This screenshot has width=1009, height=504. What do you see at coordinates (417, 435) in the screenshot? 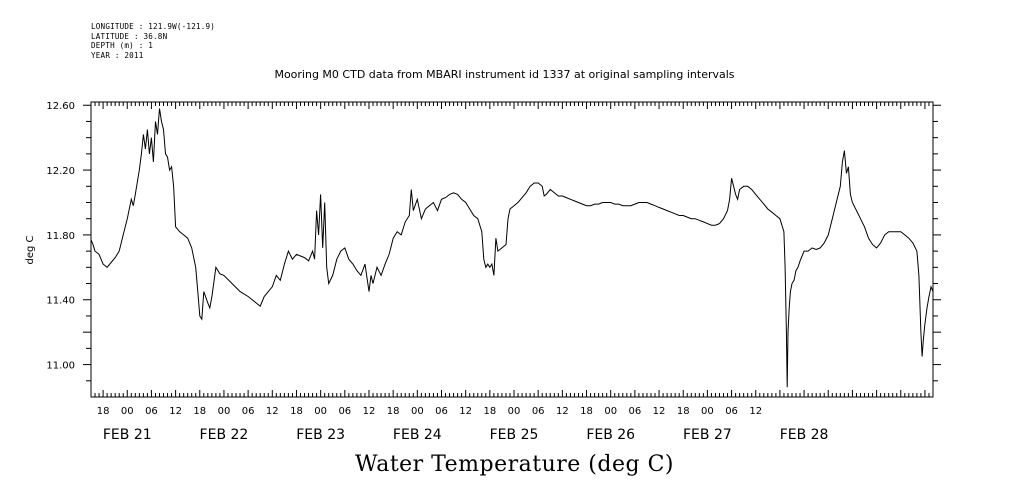
I see `x-day-label: FEB 24` at bounding box center [417, 435].